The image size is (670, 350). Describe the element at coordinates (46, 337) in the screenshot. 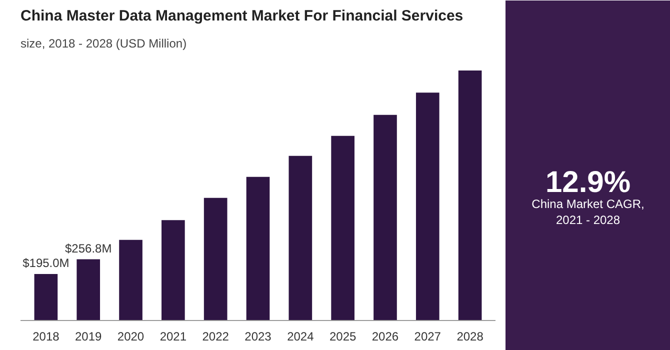

I see `x-tick-label: 2018` at that location.